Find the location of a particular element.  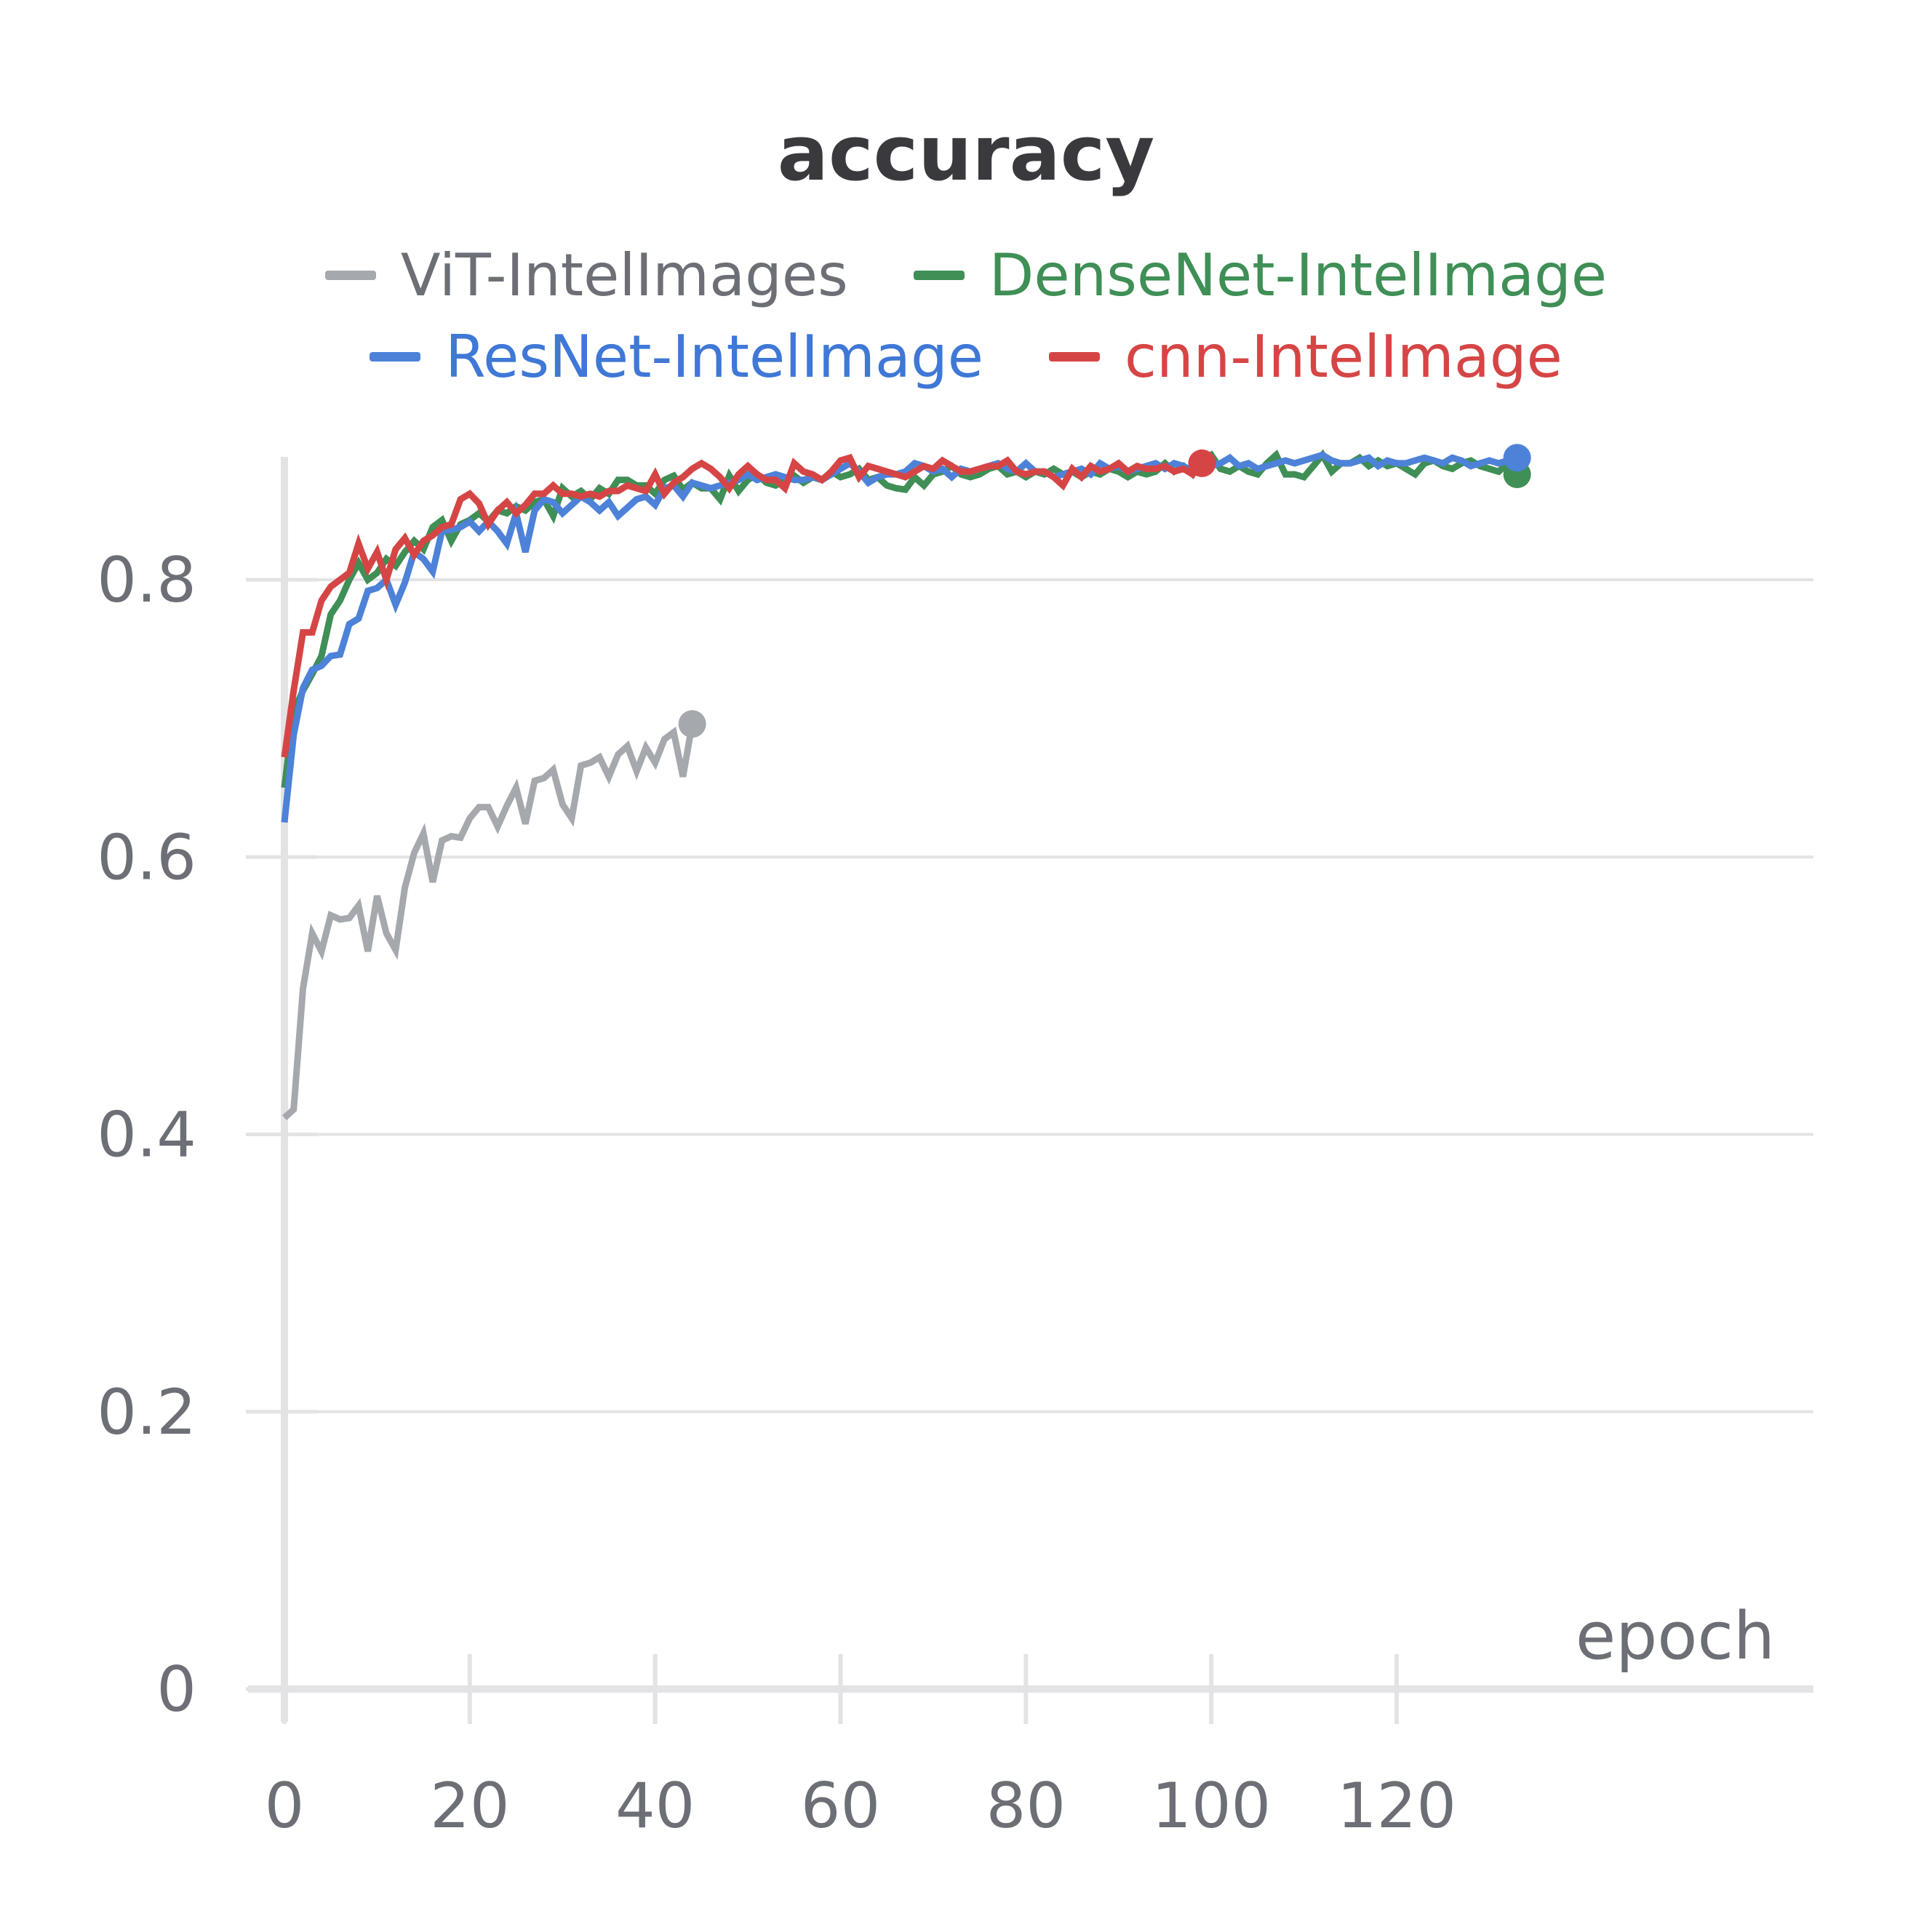

x-tick-label-6: 120 is located at coordinates (1396, 1807).